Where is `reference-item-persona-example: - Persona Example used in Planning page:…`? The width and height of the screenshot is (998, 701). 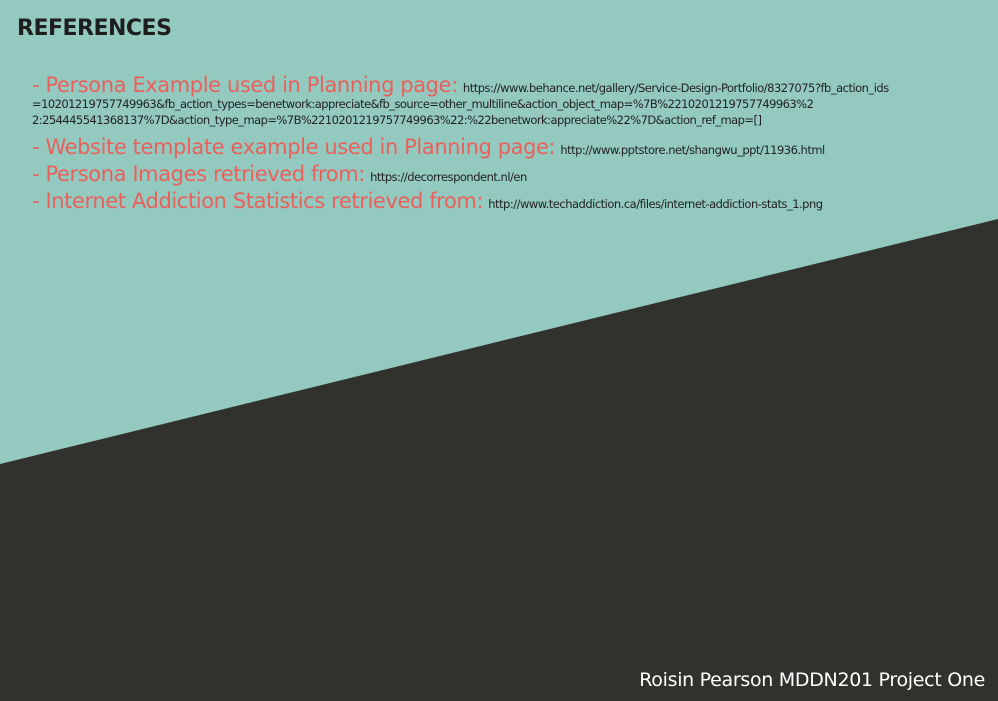
reference-item-persona-example: - Persona Example used in Planning page:… is located at coordinates (492, 100).